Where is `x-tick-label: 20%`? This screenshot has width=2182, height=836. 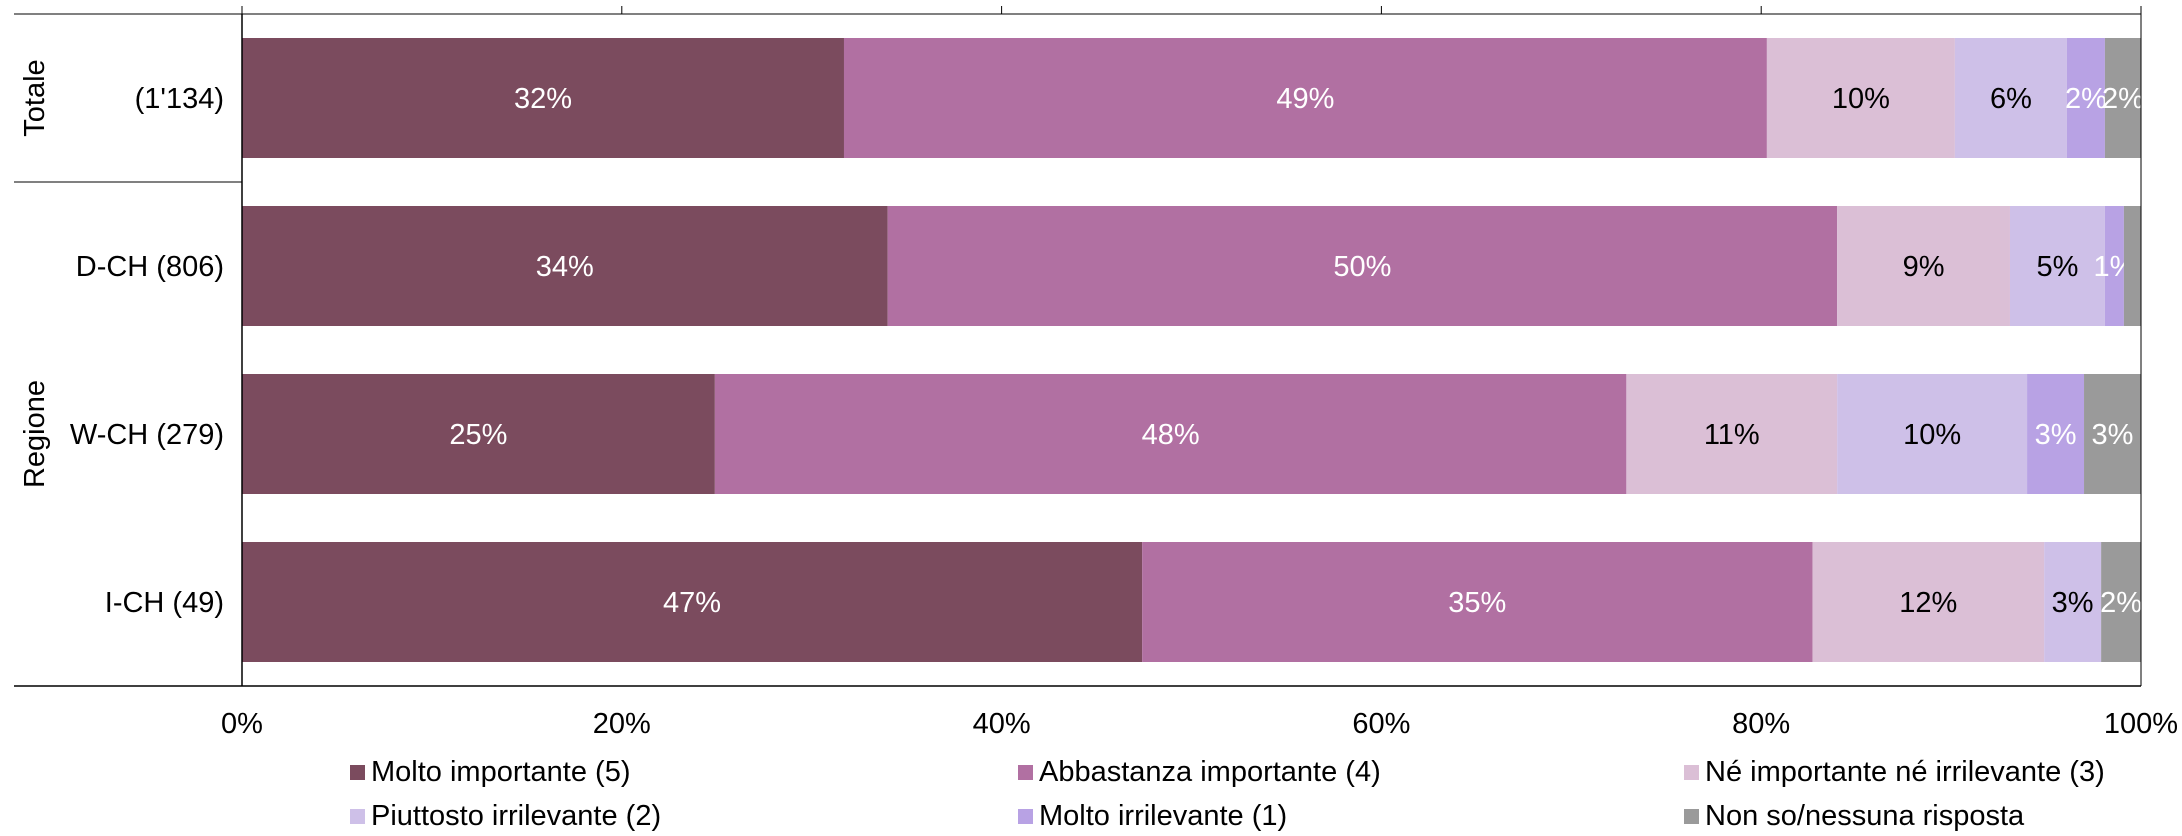 x-tick-label: 20% is located at coordinates (622, 724).